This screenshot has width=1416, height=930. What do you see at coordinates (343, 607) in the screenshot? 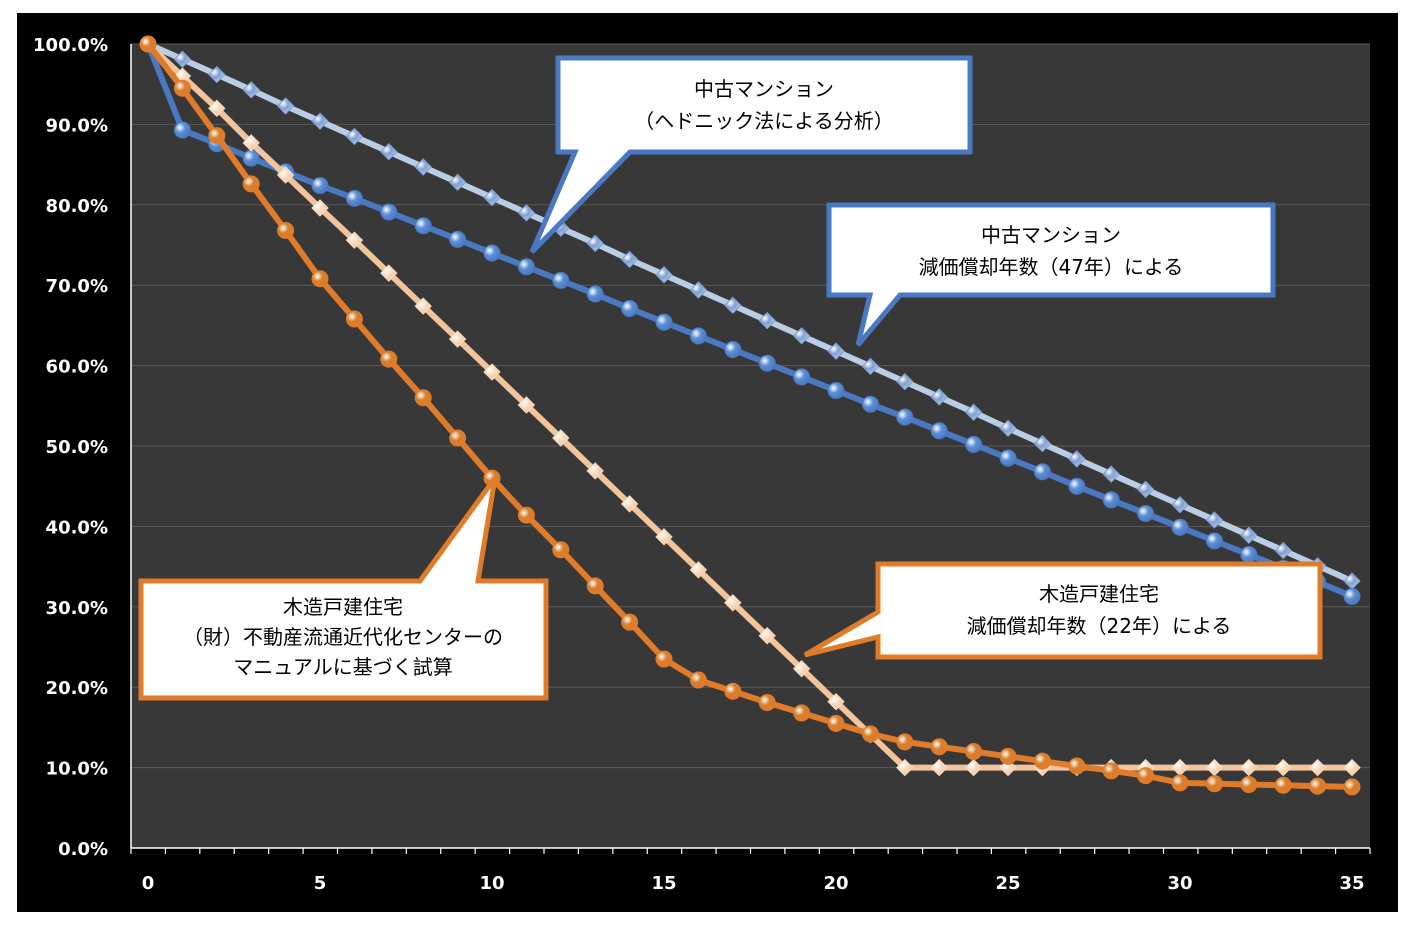
I see `callout-line: 木造戸建住宅` at bounding box center [343, 607].